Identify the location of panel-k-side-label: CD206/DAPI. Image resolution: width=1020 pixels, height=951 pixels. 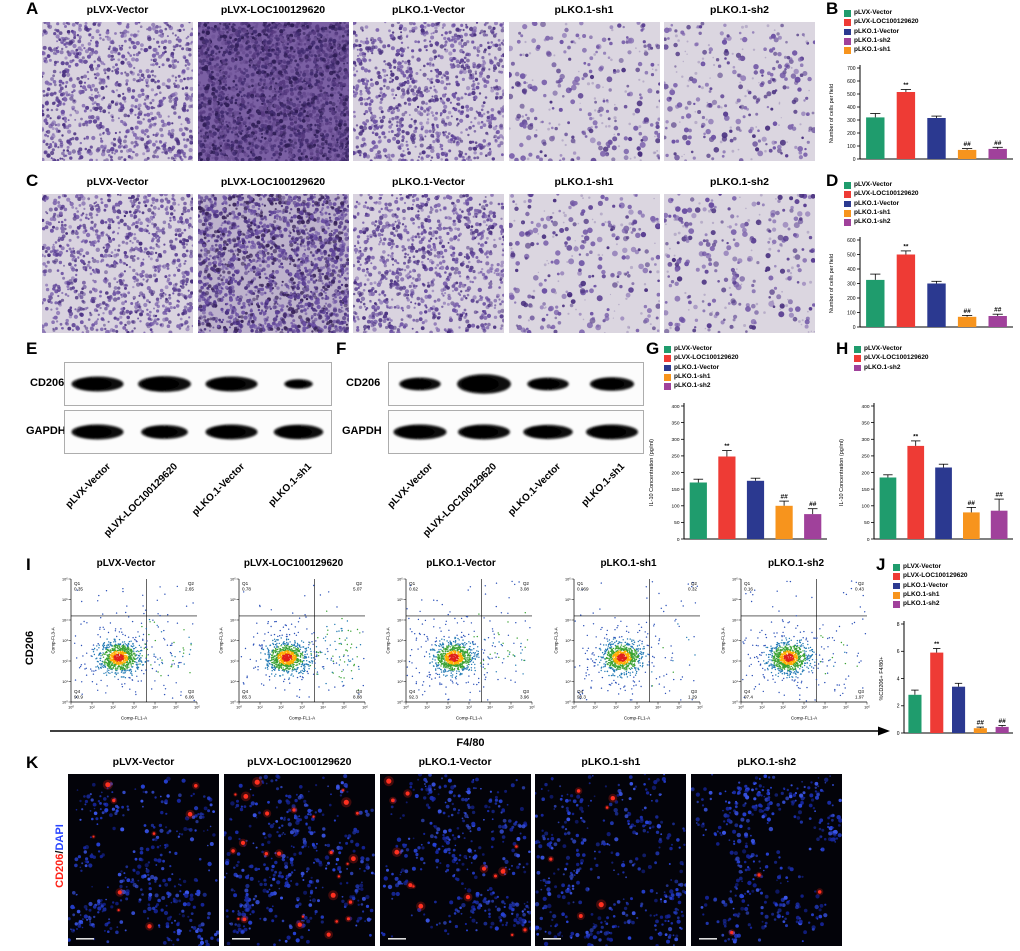
(60, 856).